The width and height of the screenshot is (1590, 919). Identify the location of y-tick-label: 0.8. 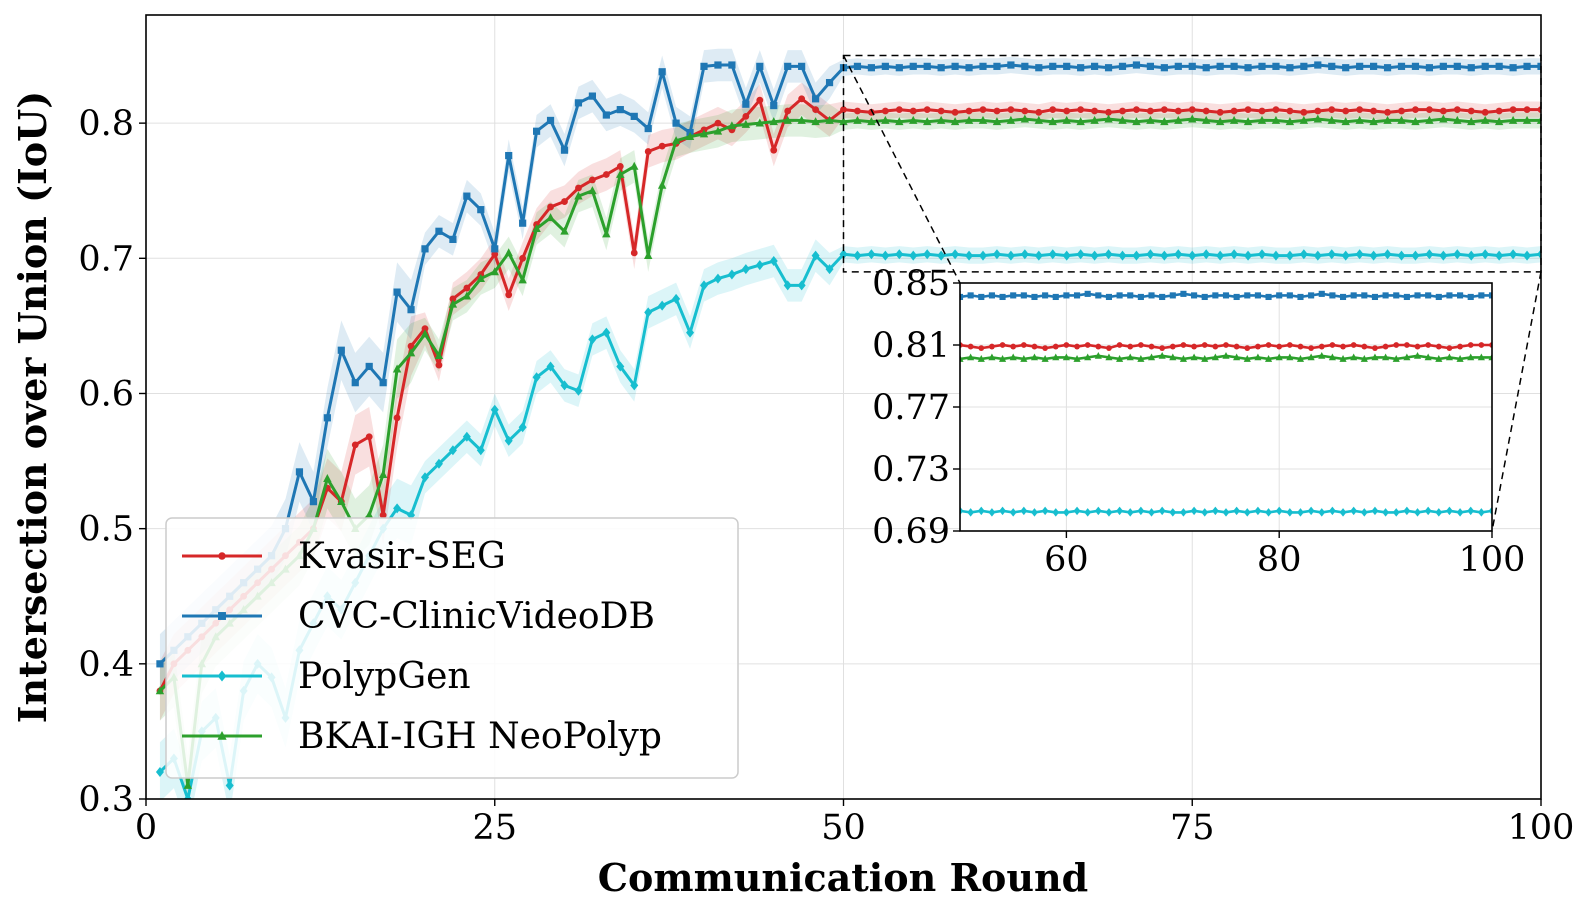
(106, 124).